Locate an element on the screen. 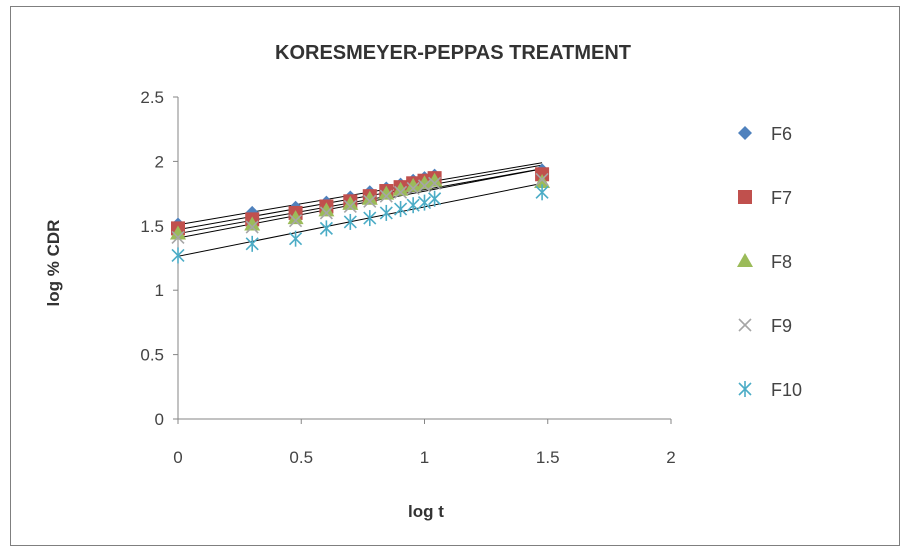 The width and height of the screenshot is (909, 550). trendline-f8 is located at coordinates (360, 201).